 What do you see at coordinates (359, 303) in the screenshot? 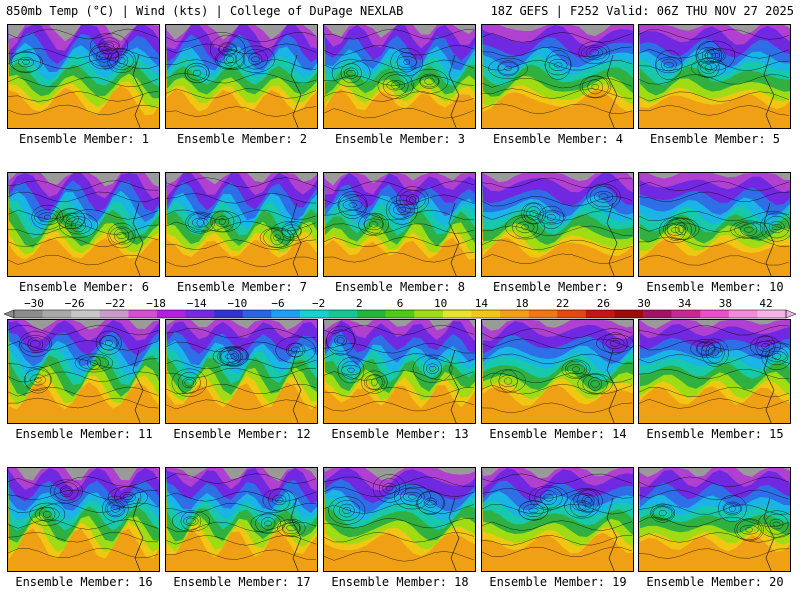
I see `colorbar-tick-label: 2` at bounding box center [359, 303].